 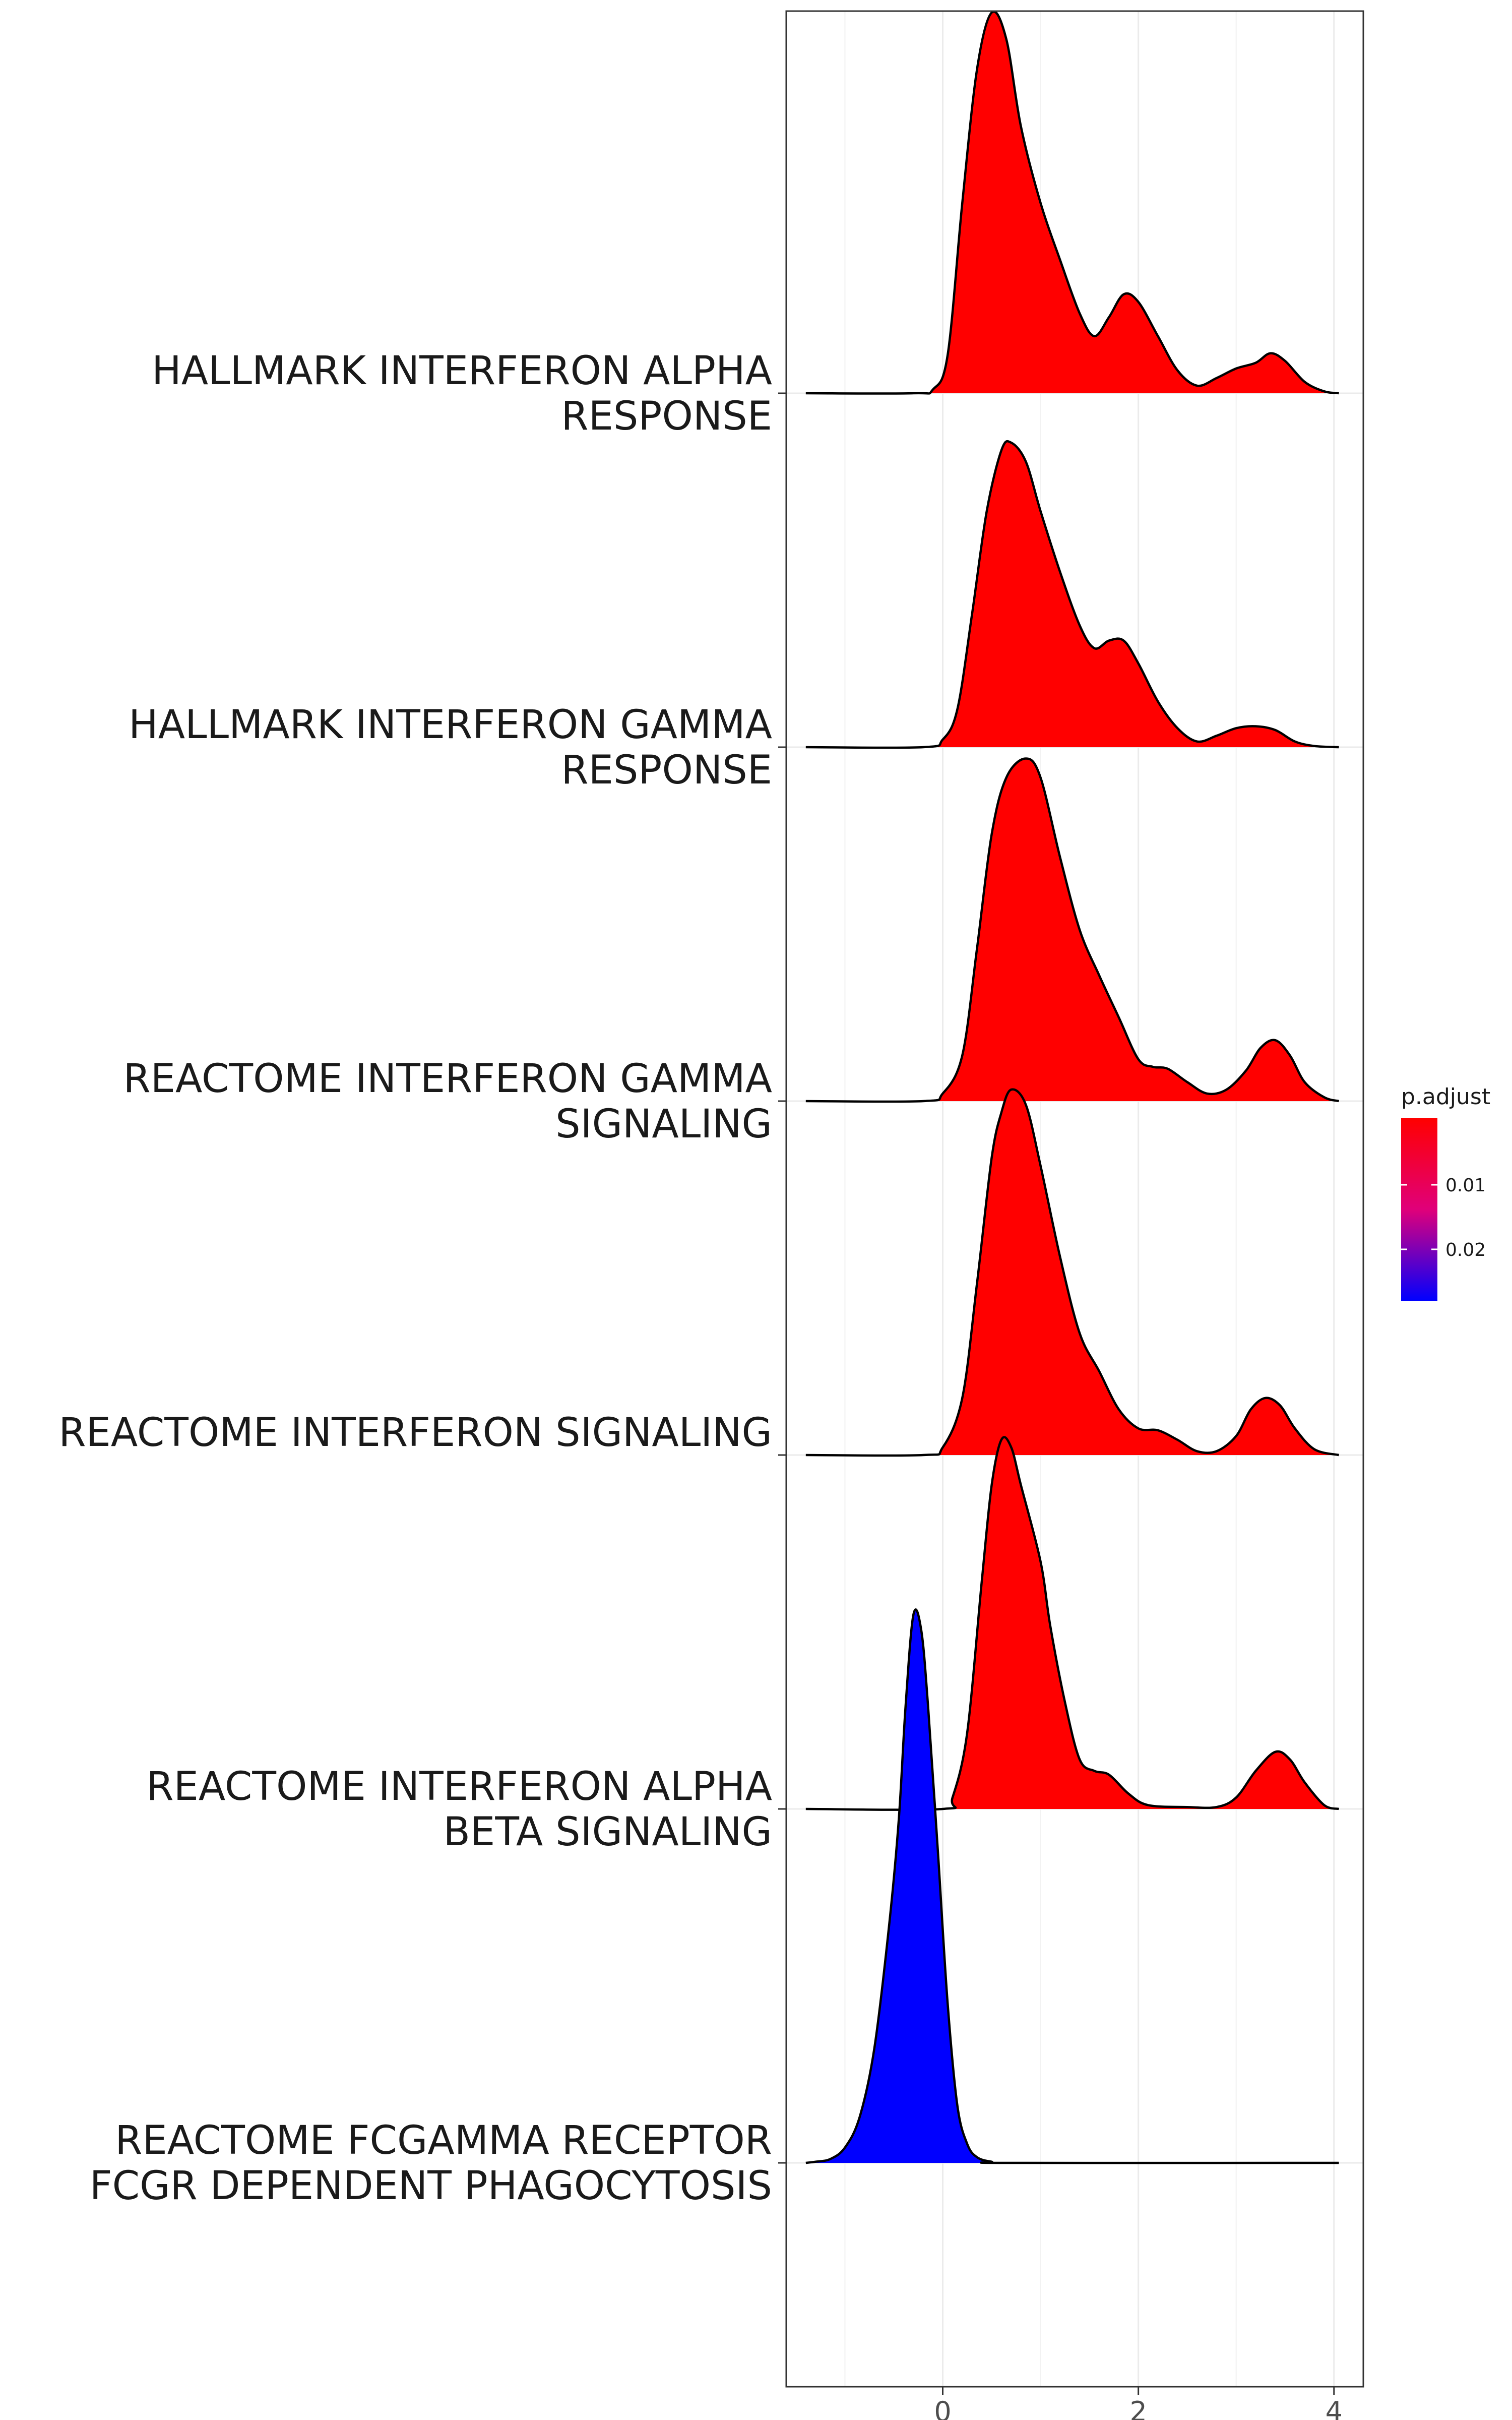 I want to click on y-axis-label: REACTOME INTERFERON SIGNALING, so click(x=415, y=1433).